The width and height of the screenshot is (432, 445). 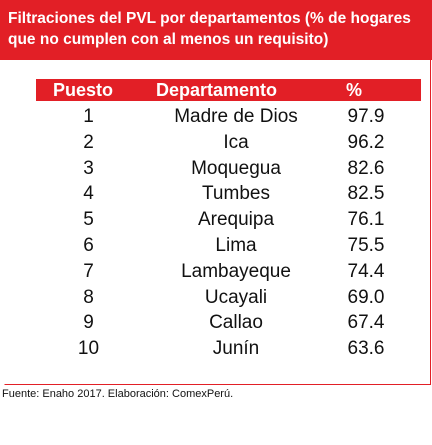 I want to click on percent-cell: 67.4, so click(x=366, y=323).